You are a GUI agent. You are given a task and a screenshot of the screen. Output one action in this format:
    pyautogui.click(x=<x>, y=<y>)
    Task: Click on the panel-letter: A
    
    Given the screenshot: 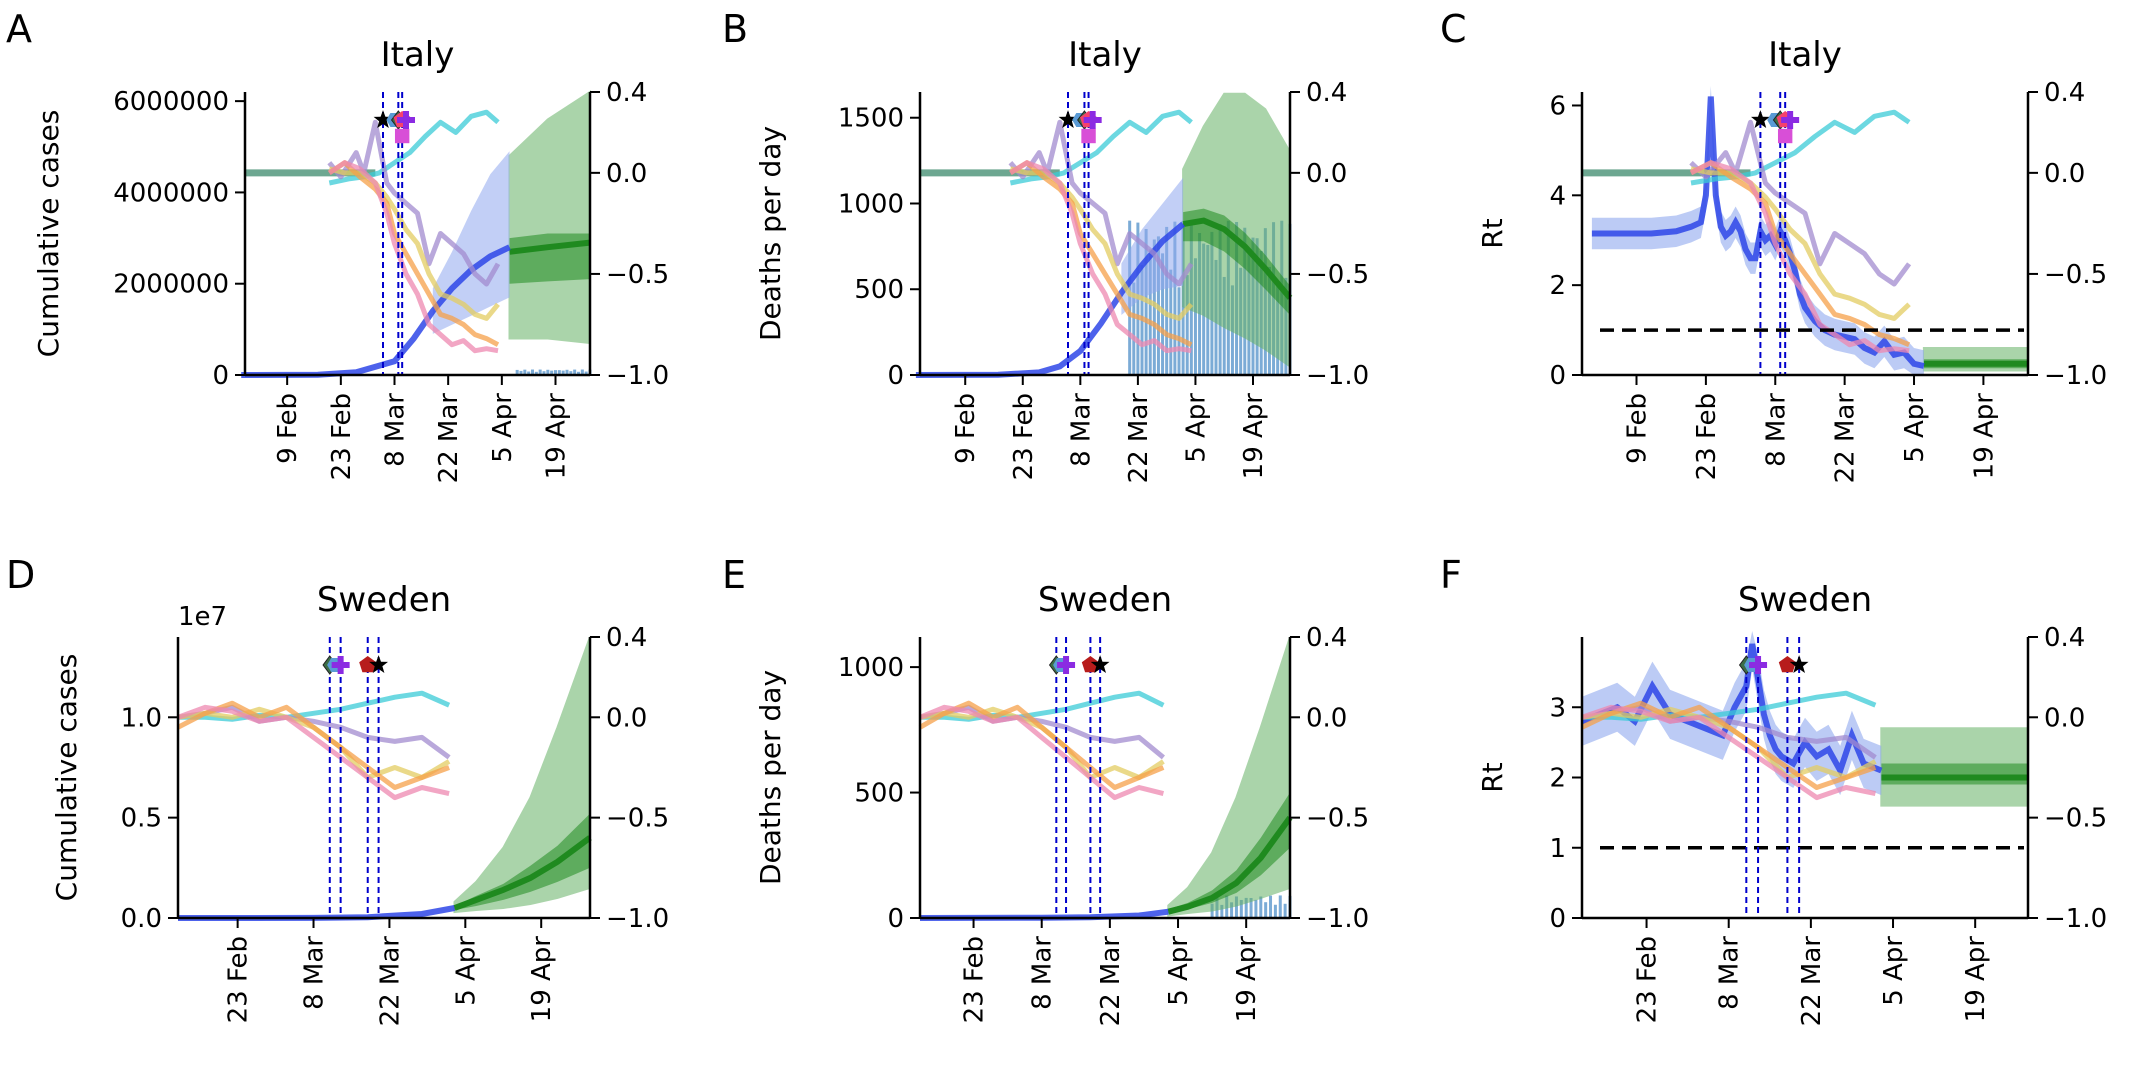 What is the action you would take?
    pyautogui.click(x=19, y=29)
    